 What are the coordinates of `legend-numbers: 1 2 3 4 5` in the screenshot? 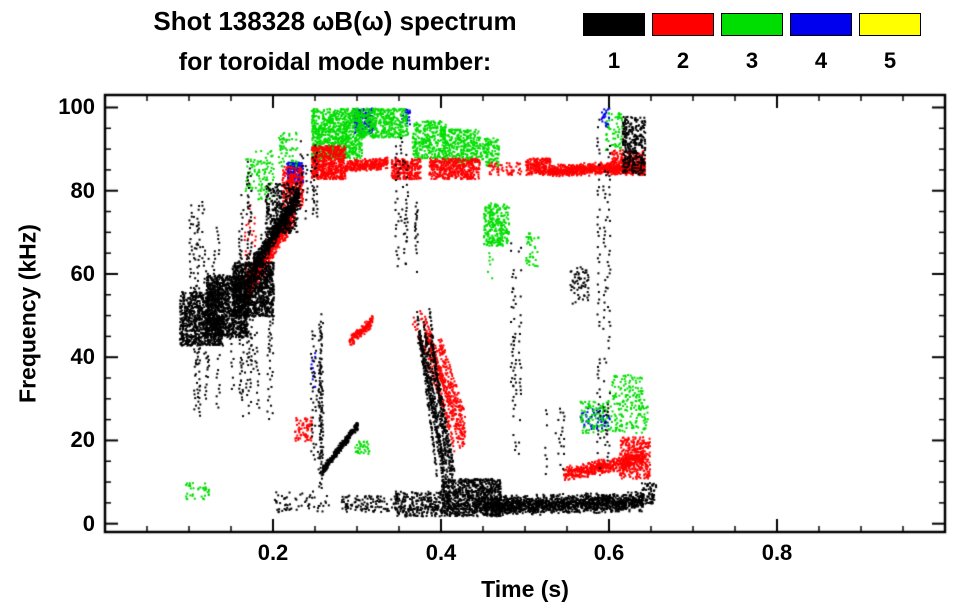 It's located at (755, 61).